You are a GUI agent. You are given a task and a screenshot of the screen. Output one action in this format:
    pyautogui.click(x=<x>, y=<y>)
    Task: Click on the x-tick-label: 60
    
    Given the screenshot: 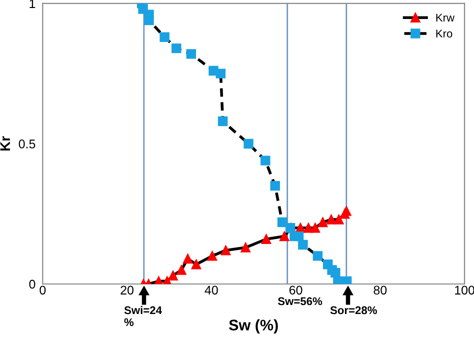 What is the action you would take?
    pyautogui.click(x=295, y=290)
    